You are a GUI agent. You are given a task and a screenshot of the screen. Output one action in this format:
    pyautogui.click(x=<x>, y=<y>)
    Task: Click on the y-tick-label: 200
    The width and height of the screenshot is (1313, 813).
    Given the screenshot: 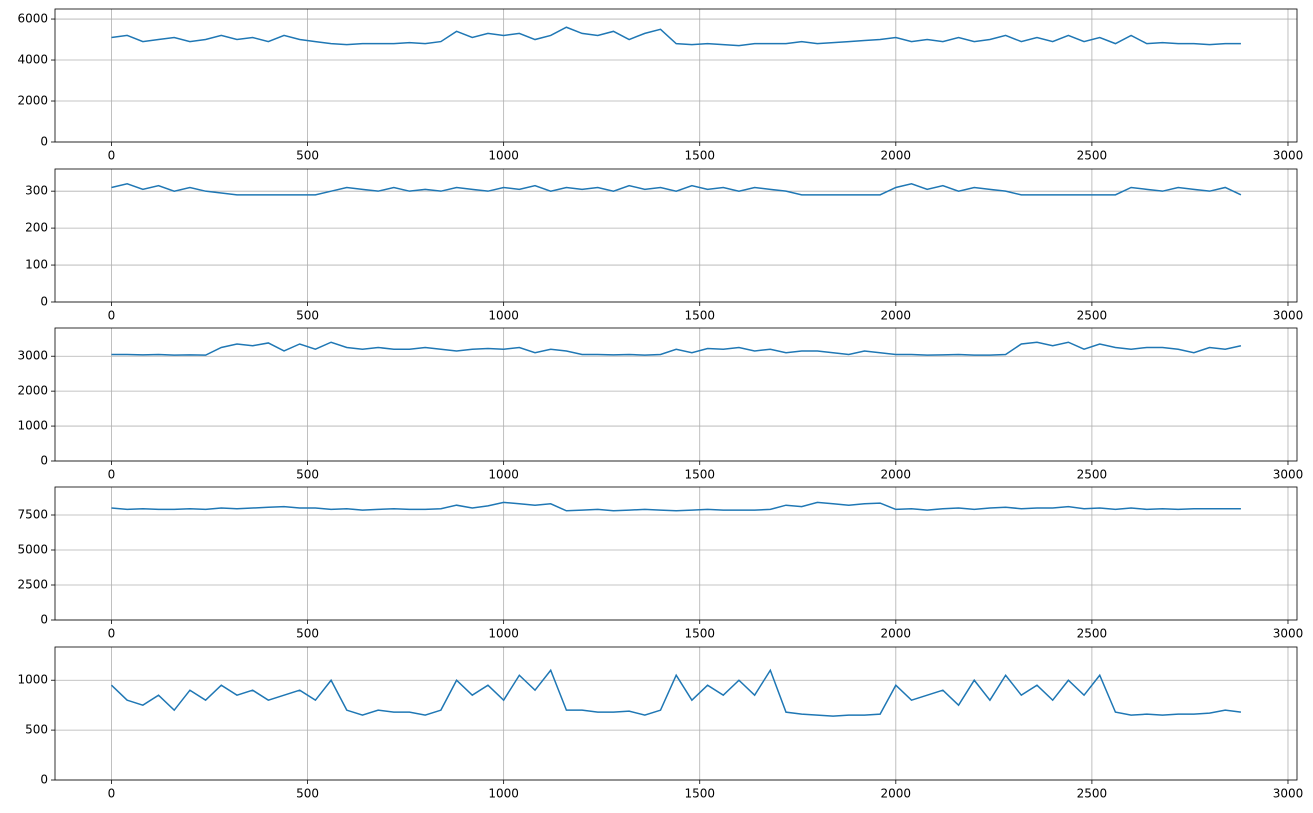 What is the action you would take?
    pyautogui.click(x=36, y=228)
    